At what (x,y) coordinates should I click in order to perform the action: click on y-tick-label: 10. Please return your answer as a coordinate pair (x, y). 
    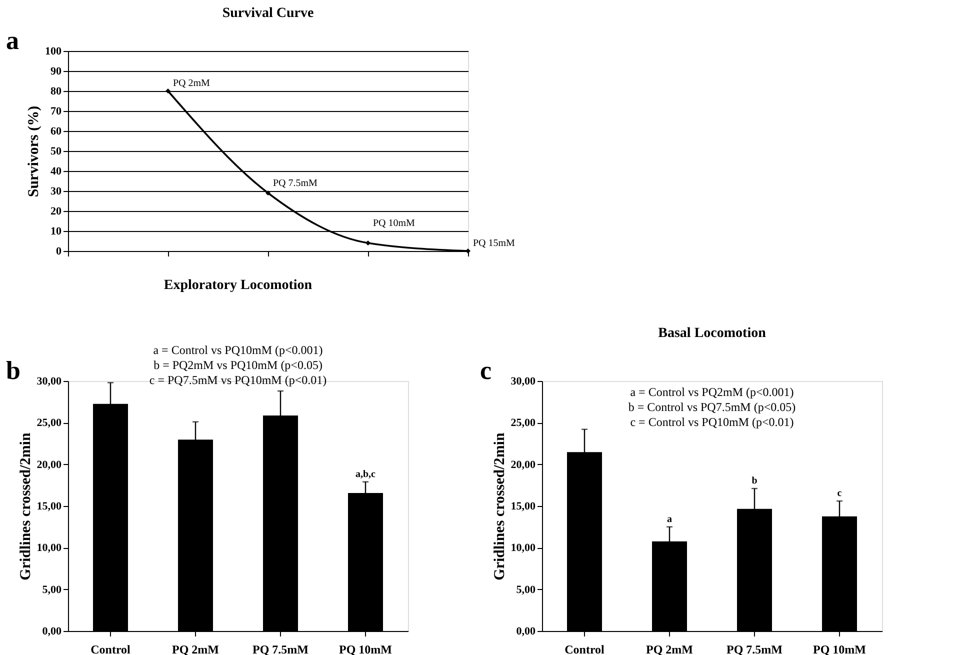
    Looking at the image, I should click on (56, 232).